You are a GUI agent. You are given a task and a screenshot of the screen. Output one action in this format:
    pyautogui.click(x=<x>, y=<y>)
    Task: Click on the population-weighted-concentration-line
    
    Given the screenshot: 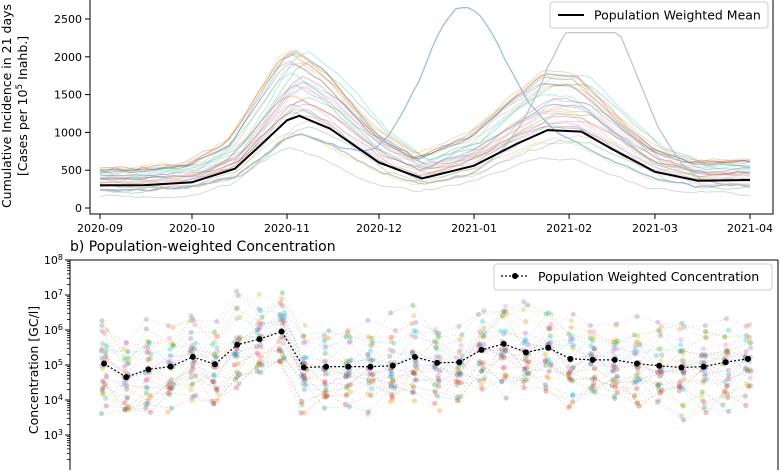 What is the action you would take?
    pyautogui.click(x=426, y=354)
    